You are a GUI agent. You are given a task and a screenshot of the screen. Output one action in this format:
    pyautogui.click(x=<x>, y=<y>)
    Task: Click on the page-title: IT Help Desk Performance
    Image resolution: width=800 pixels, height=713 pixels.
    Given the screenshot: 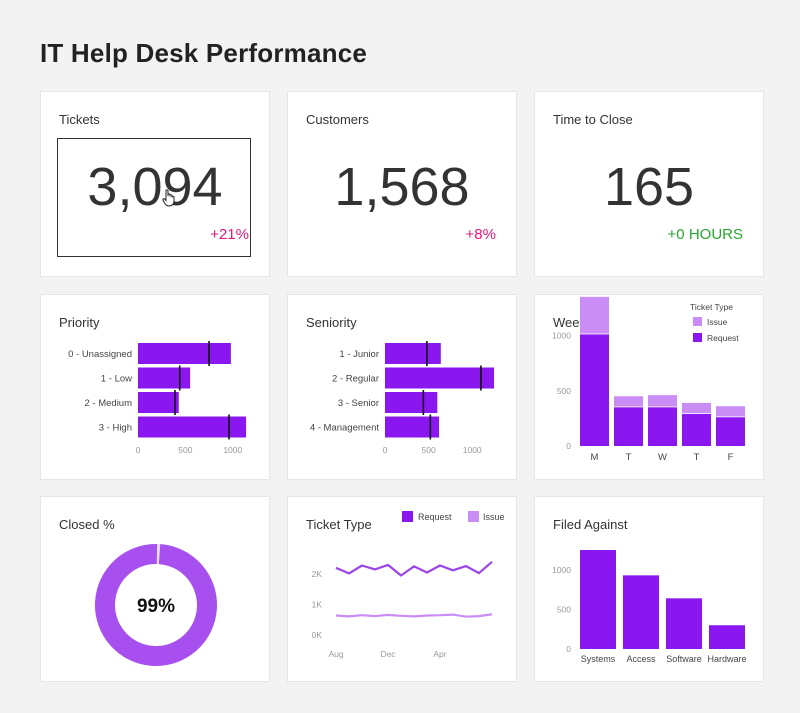 What is the action you would take?
    pyautogui.click(x=204, y=53)
    